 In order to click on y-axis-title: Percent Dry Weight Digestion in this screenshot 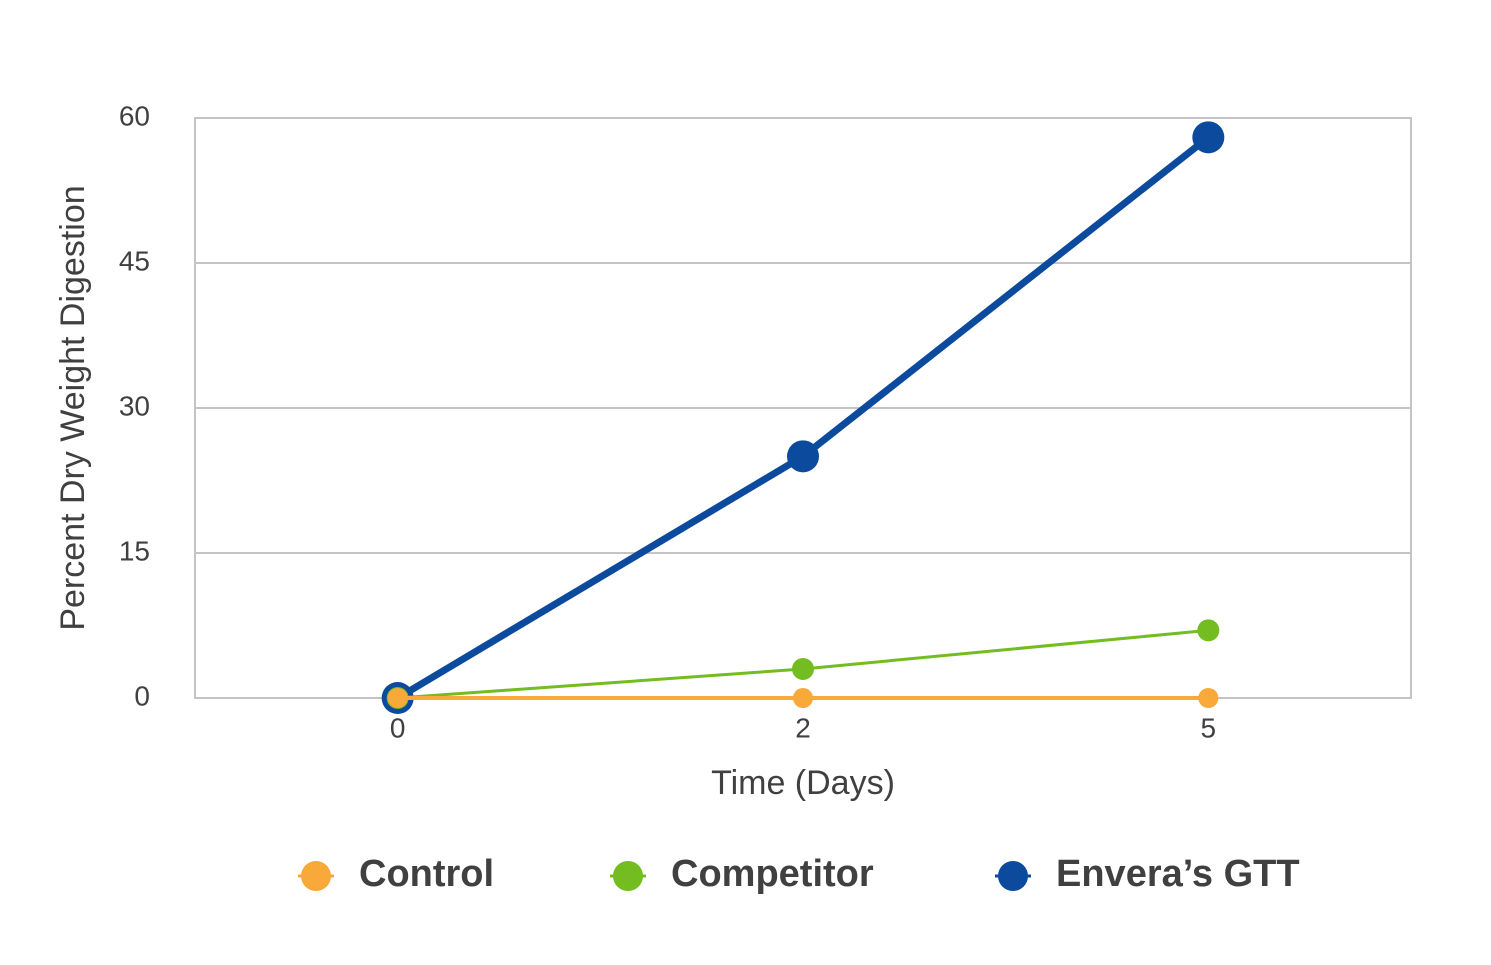, I will do `click(73, 407)`.